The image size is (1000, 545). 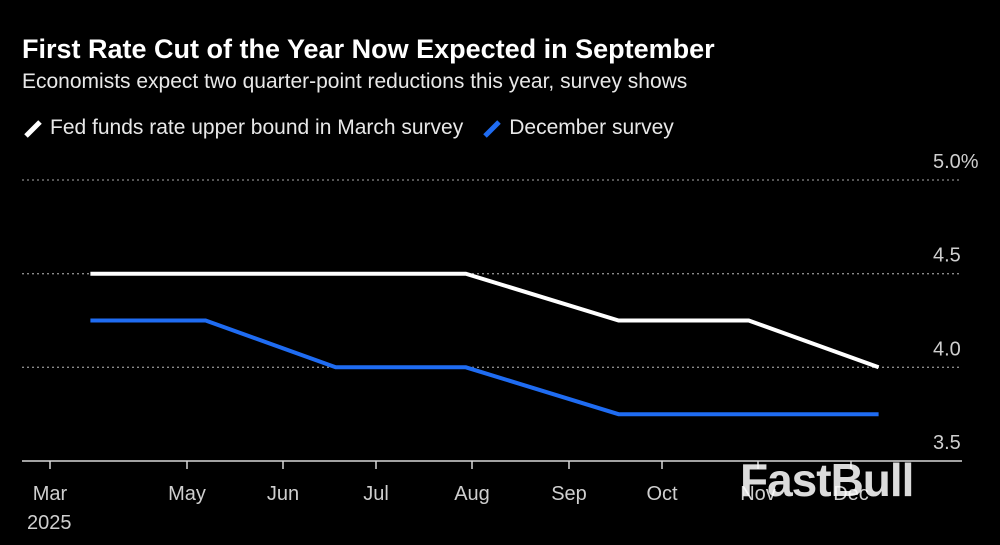 What do you see at coordinates (187, 494) in the screenshot?
I see `x-tick-label: May` at bounding box center [187, 494].